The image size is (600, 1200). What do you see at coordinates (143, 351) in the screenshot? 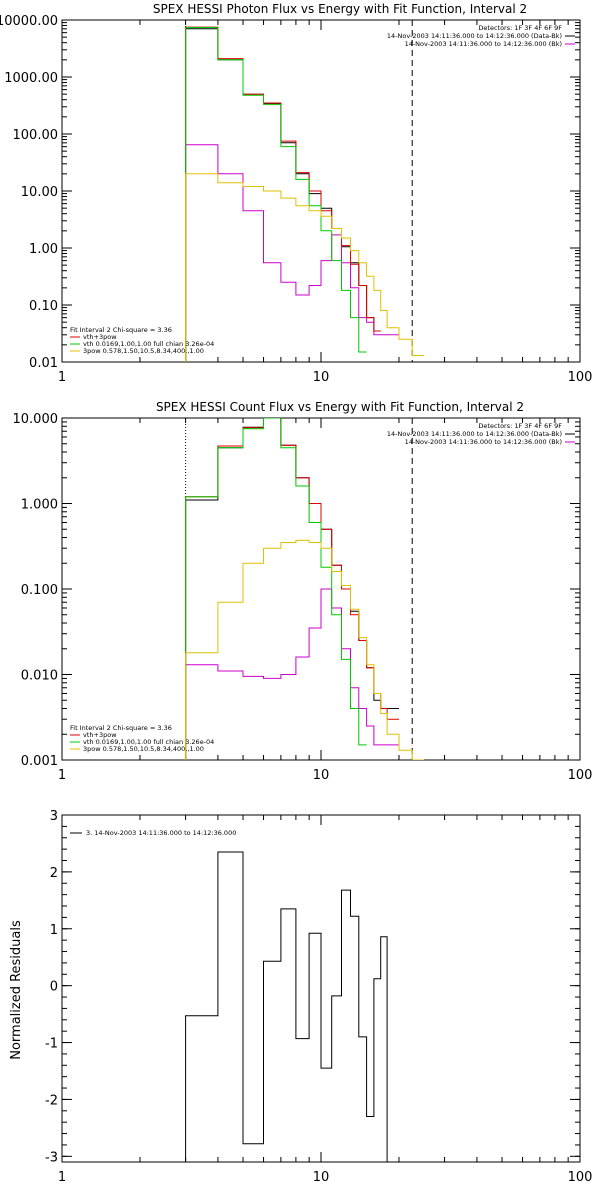
I see `photon-legend-entry: 3pow 0.578,1.50,10.5,8.34,400.,1.00` at bounding box center [143, 351].